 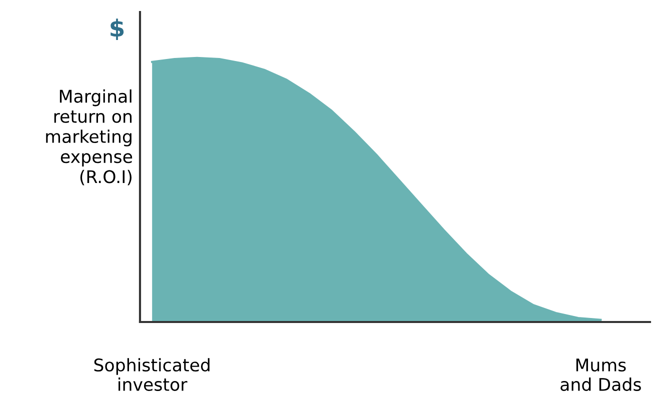 What do you see at coordinates (89, 137) in the screenshot?
I see `y-axis-title: Marginal return on marketing expense (R.O.I)` at bounding box center [89, 137].